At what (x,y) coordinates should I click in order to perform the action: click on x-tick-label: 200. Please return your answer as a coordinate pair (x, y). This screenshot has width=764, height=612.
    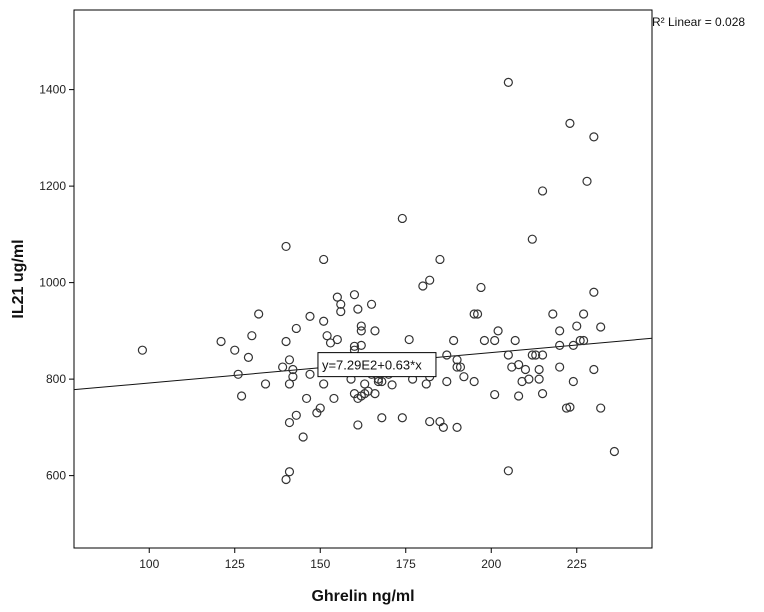
    Looking at the image, I should click on (491, 564).